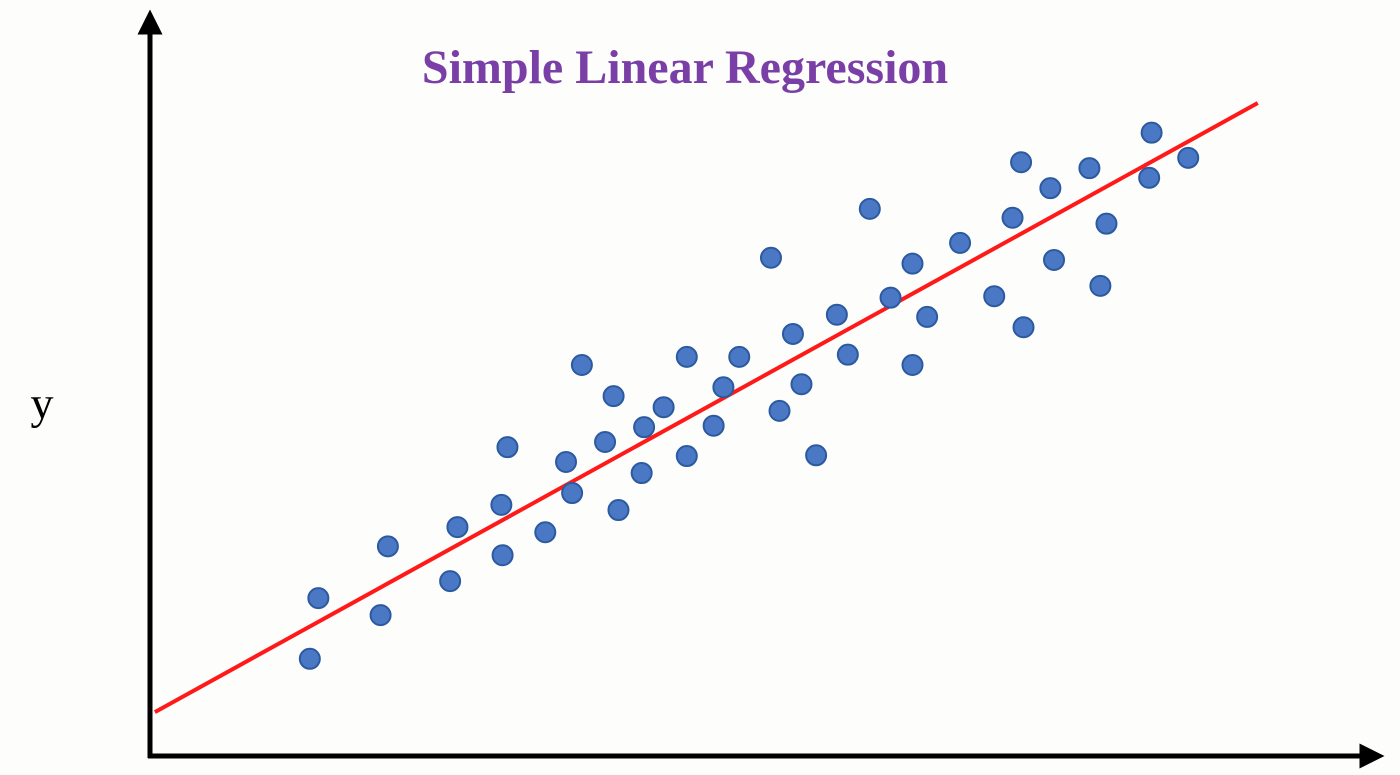 This screenshot has height=775, width=1400. I want to click on chart-title: Simple Linear Regression, so click(685, 67).